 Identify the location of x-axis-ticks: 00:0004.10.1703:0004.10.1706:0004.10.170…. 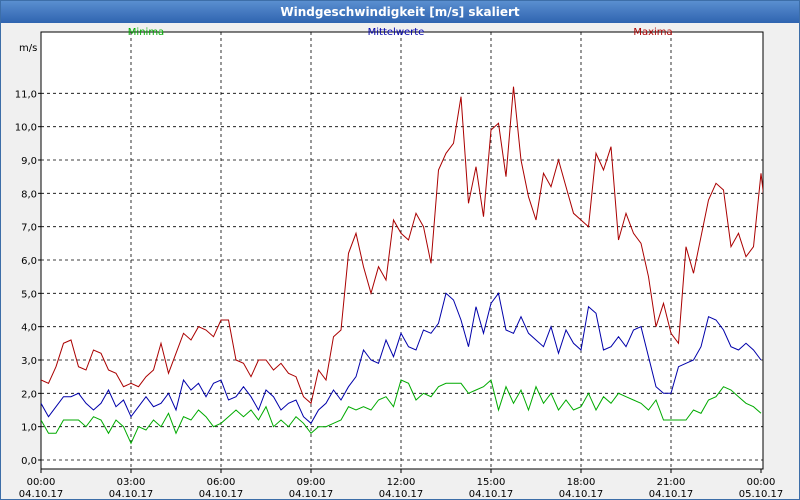
(401, 484).